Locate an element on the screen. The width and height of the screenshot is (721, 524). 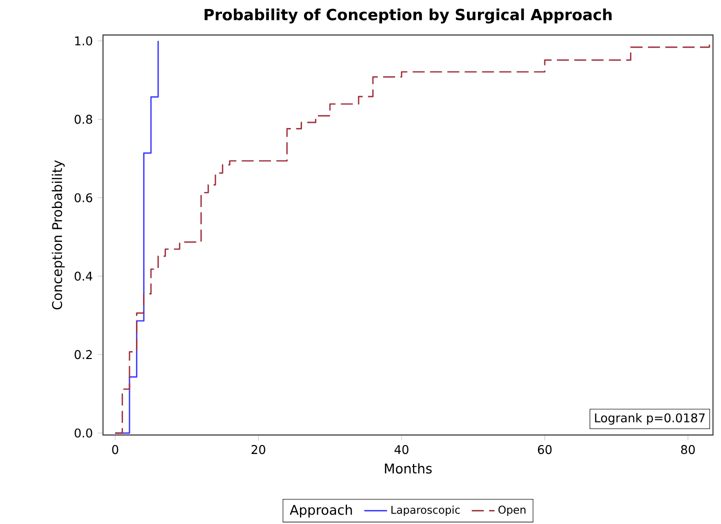
y-tick-label: 0.2 is located at coordinates (83, 355).